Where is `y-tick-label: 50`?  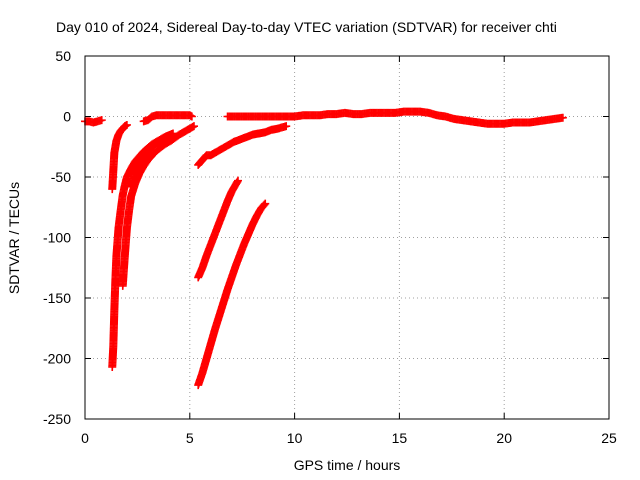
y-tick-label: 50 is located at coordinates (63, 56).